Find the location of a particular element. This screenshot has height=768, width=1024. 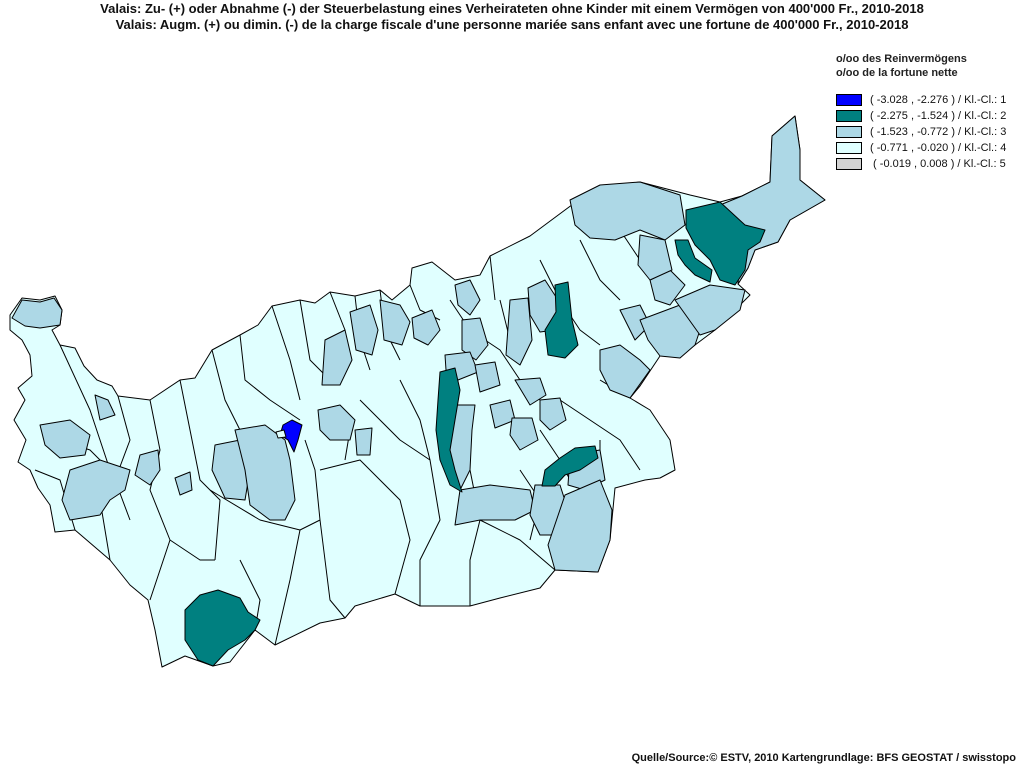

legend-item-class-5: ( -0.019 , 0.008 ) / Kl.-Cl.: 5 is located at coordinates (921, 164).